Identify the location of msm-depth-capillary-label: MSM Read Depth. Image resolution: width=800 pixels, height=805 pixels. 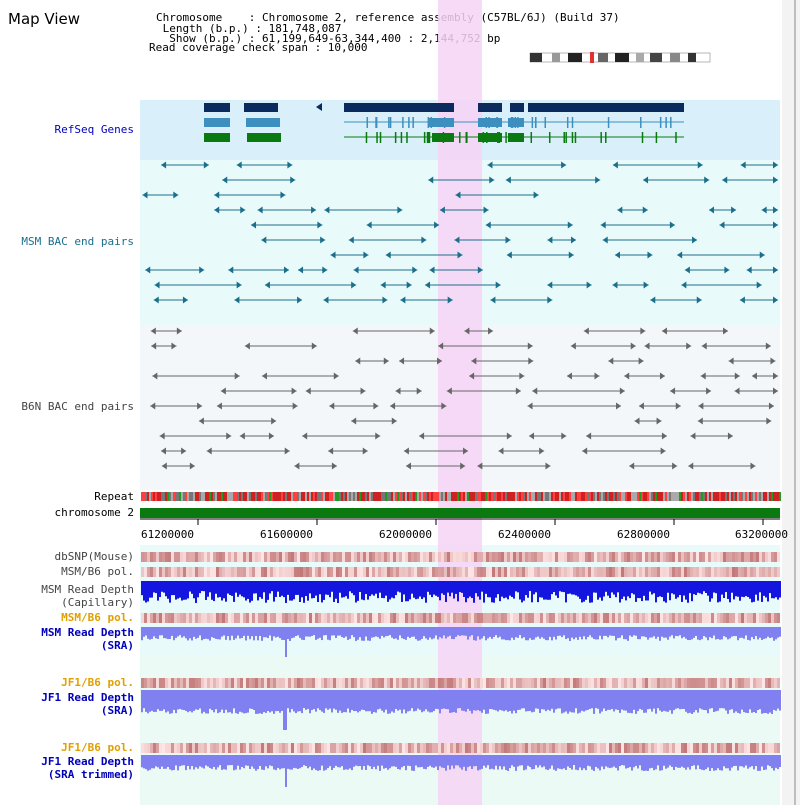
(87, 589).